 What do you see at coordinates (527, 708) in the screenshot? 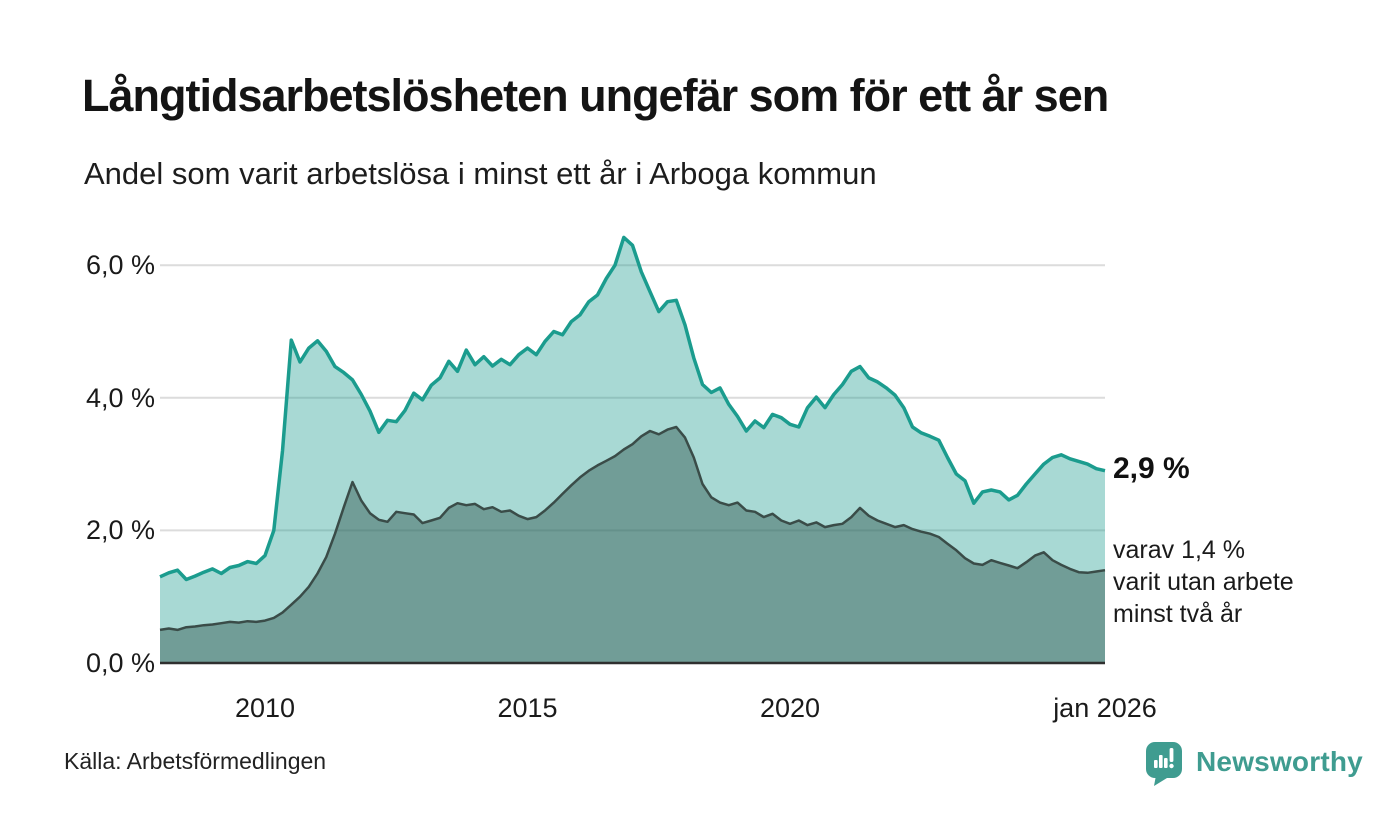
I see `x-tick-label: 2015` at bounding box center [527, 708].